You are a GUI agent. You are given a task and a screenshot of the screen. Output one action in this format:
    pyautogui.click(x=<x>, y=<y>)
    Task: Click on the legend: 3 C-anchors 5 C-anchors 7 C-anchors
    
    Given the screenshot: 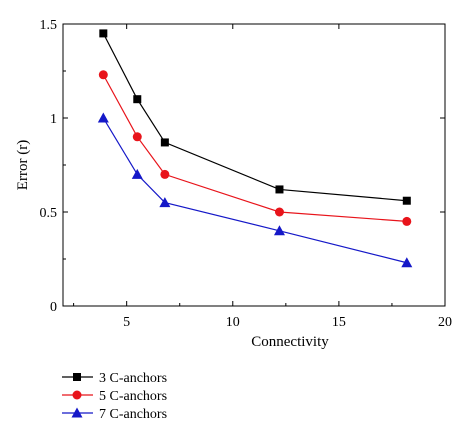 What is the action you would take?
    pyautogui.click(x=114, y=396)
    